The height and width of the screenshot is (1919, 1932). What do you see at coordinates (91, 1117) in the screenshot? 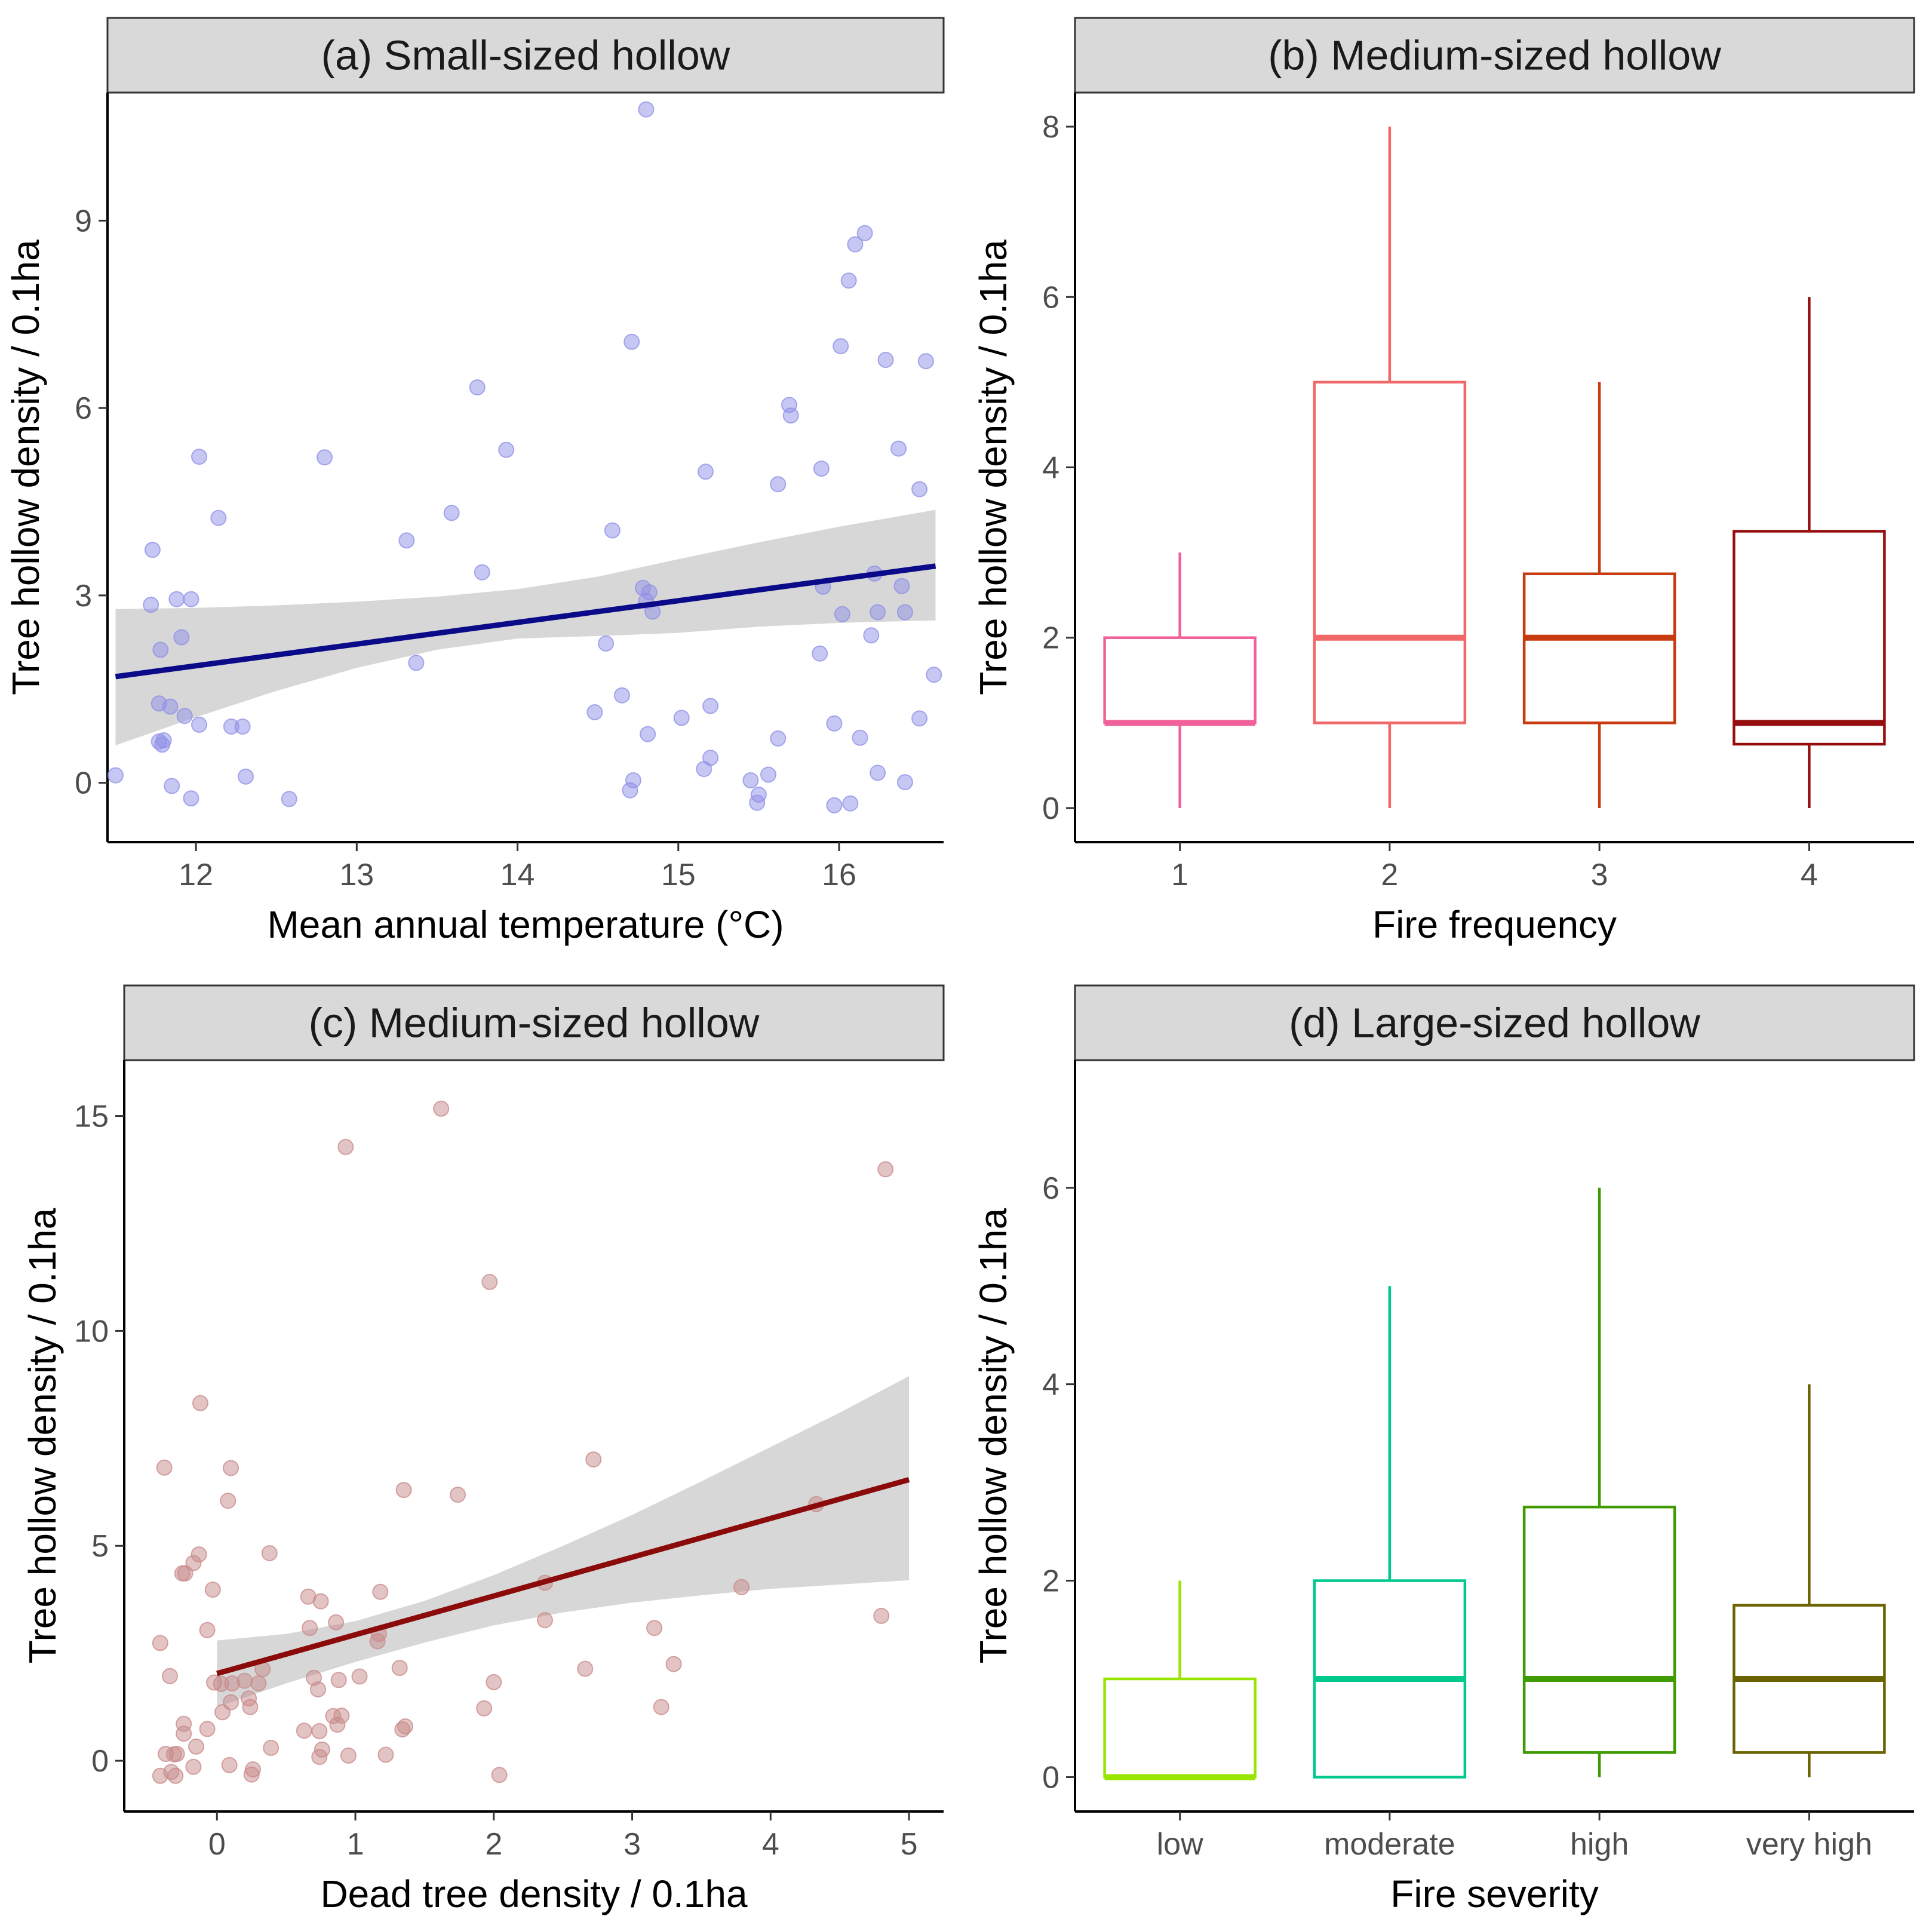
I see `y-tick-label: 15` at bounding box center [91, 1117].